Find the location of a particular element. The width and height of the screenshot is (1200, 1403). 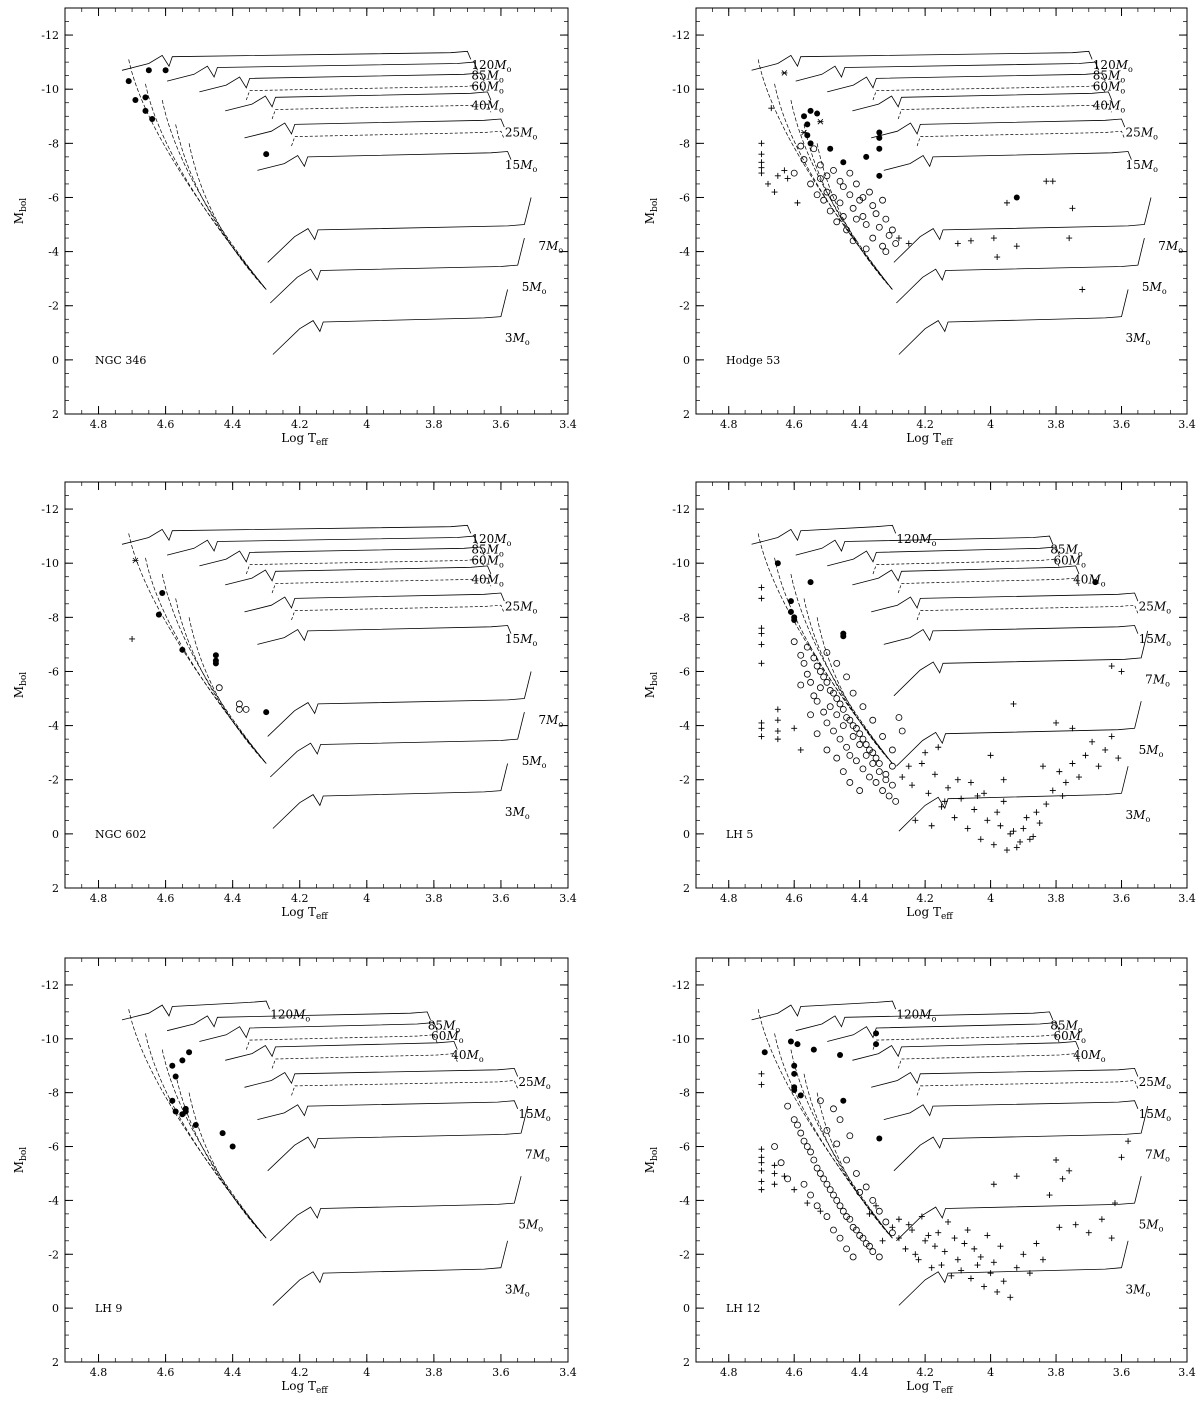

plot-frame is located at coordinates (941, 685).